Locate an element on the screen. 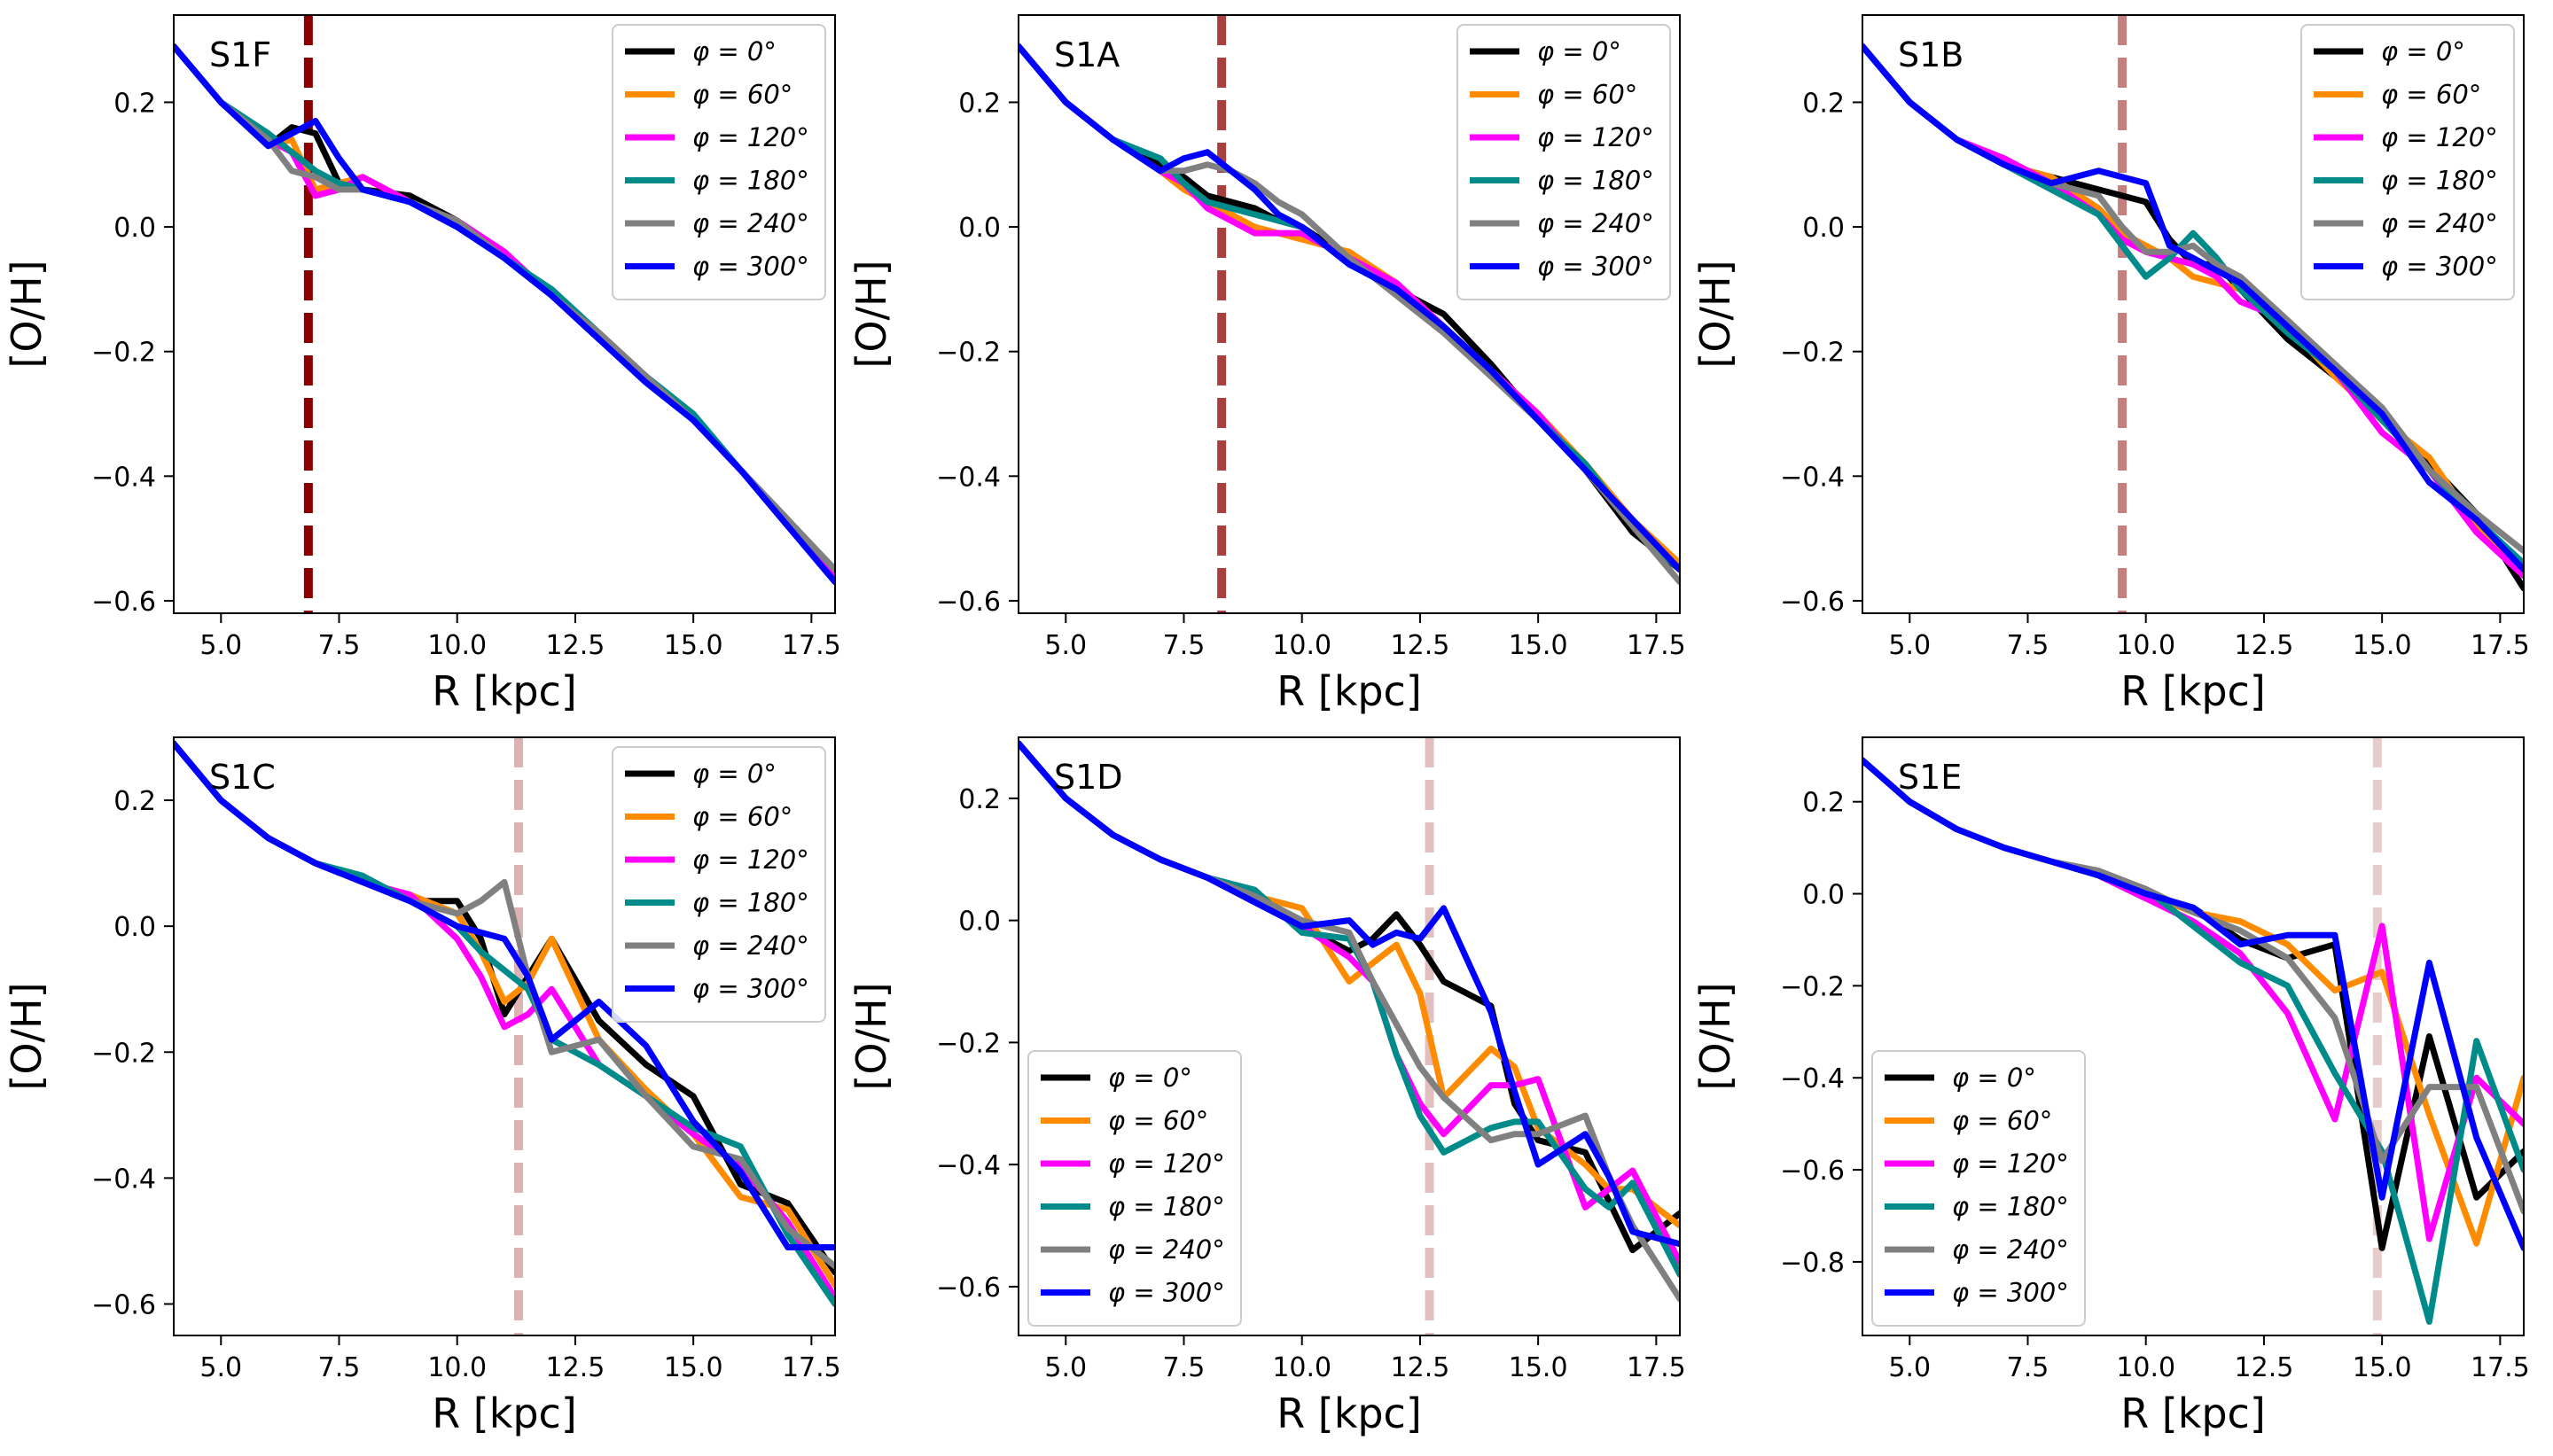 This screenshot has width=2553, height=1456. panel-label: S1D is located at coordinates (1088, 777).